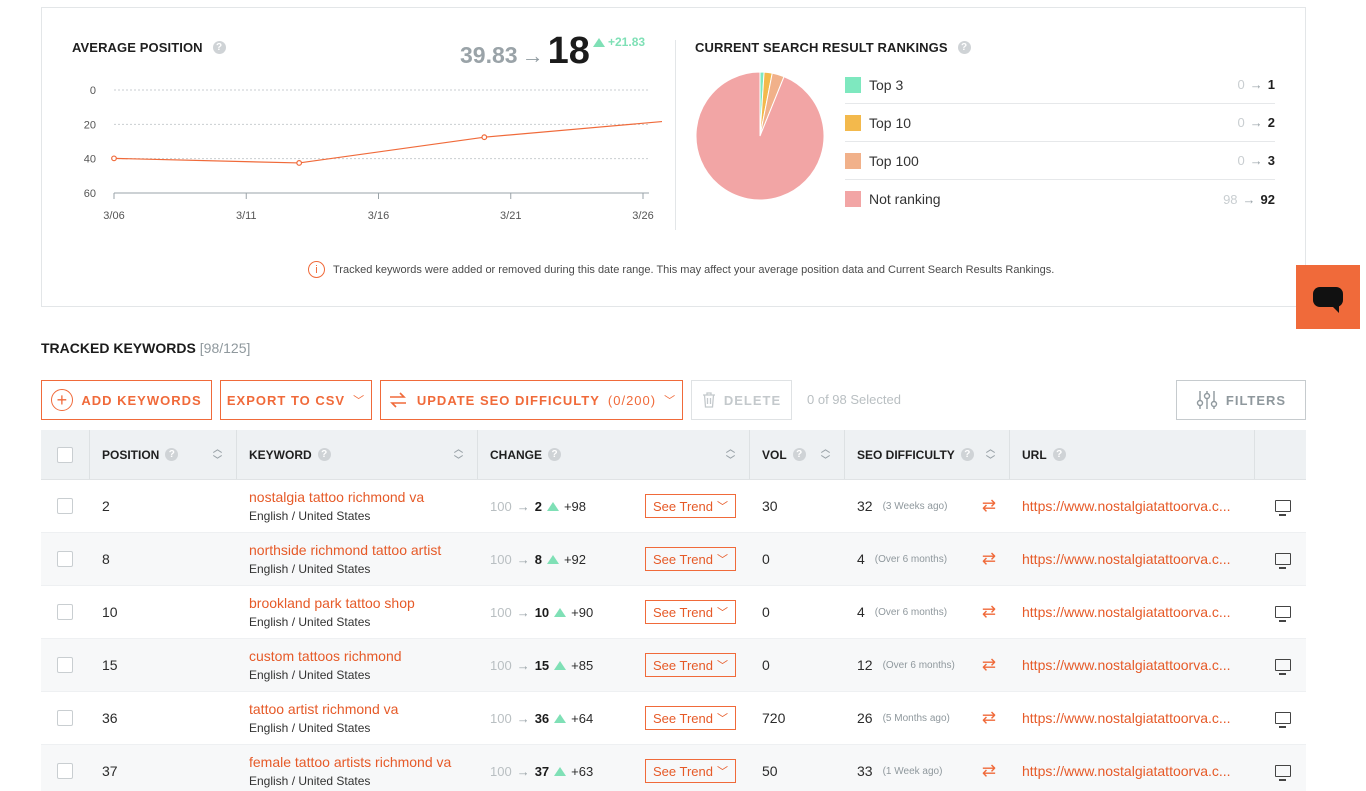 Image resolution: width=1366 pixels, height=791 pixels. What do you see at coordinates (865, 506) in the screenshot?
I see `seo-value: 32` at bounding box center [865, 506].